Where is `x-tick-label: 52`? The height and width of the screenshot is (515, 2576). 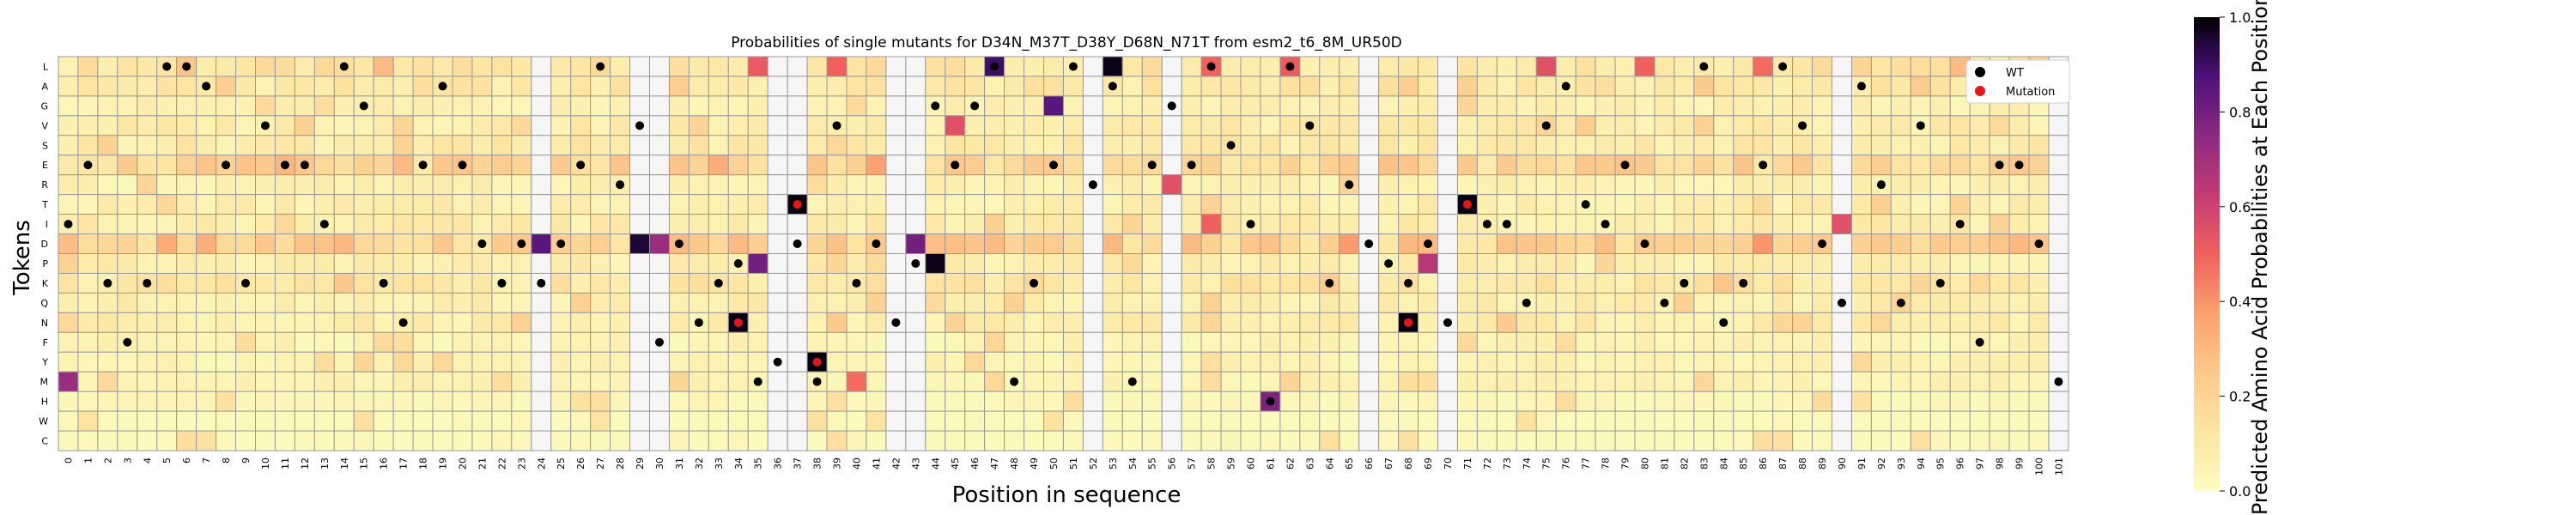 x-tick-label: 52 is located at coordinates (1093, 463).